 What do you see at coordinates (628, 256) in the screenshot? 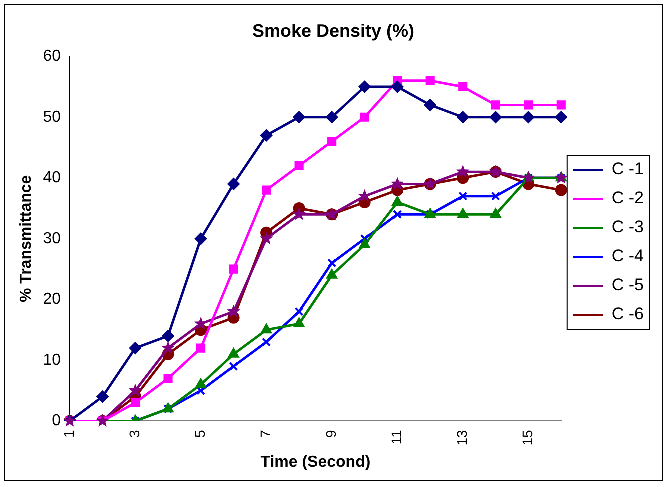
I see `legend-label: C -4` at bounding box center [628, 256].